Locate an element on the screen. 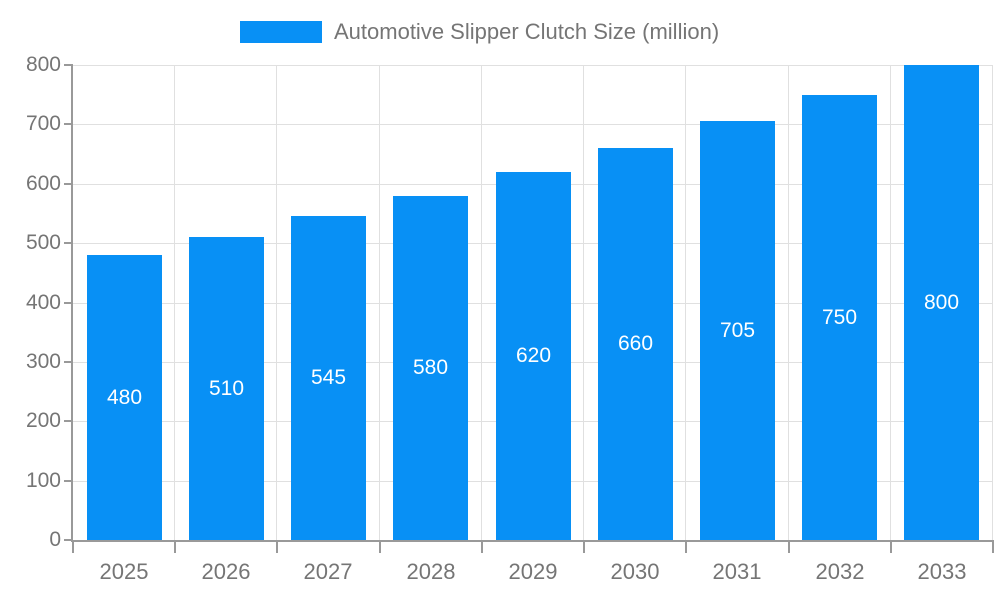 This screenshot has height=600, width=1000. x-axis-label: 2028 is located at coordinates (431, 571).